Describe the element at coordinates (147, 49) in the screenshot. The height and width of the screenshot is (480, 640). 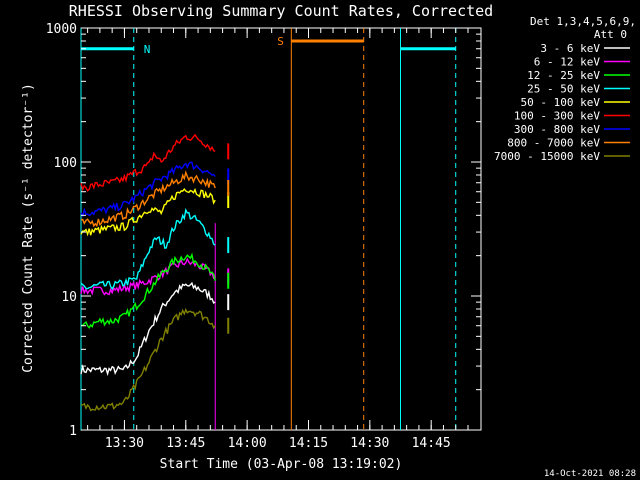
I see `night-label: N` at that location.